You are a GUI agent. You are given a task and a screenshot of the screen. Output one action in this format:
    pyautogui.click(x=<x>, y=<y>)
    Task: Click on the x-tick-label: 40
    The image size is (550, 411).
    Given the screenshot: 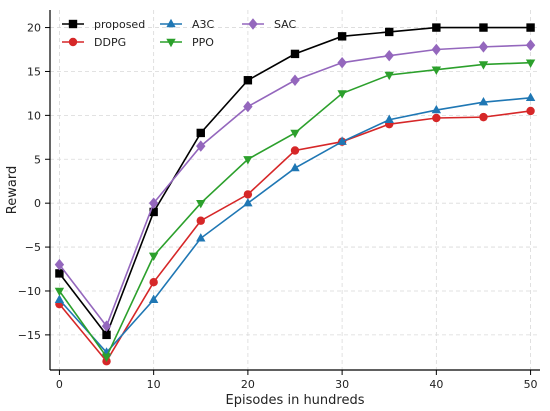 What is the action you would take?
    pyautogui.click(x=436, y=384)
    